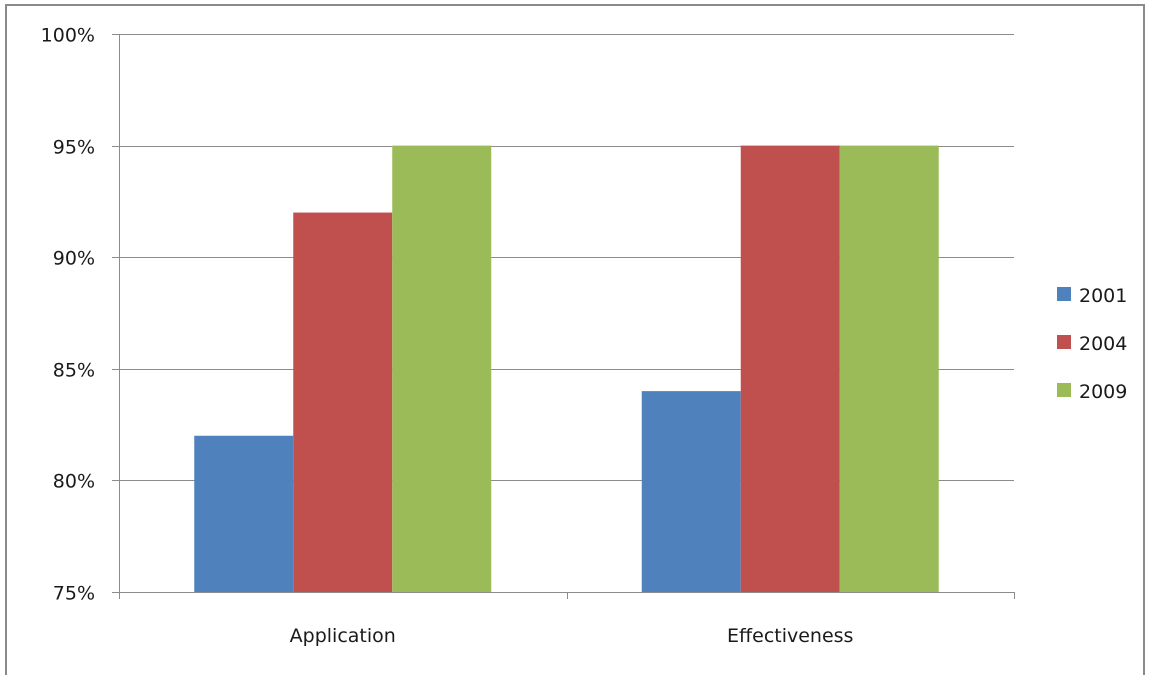 The image size is (1154, 675). I want to click on bar-2009-application, so click(442, 368).